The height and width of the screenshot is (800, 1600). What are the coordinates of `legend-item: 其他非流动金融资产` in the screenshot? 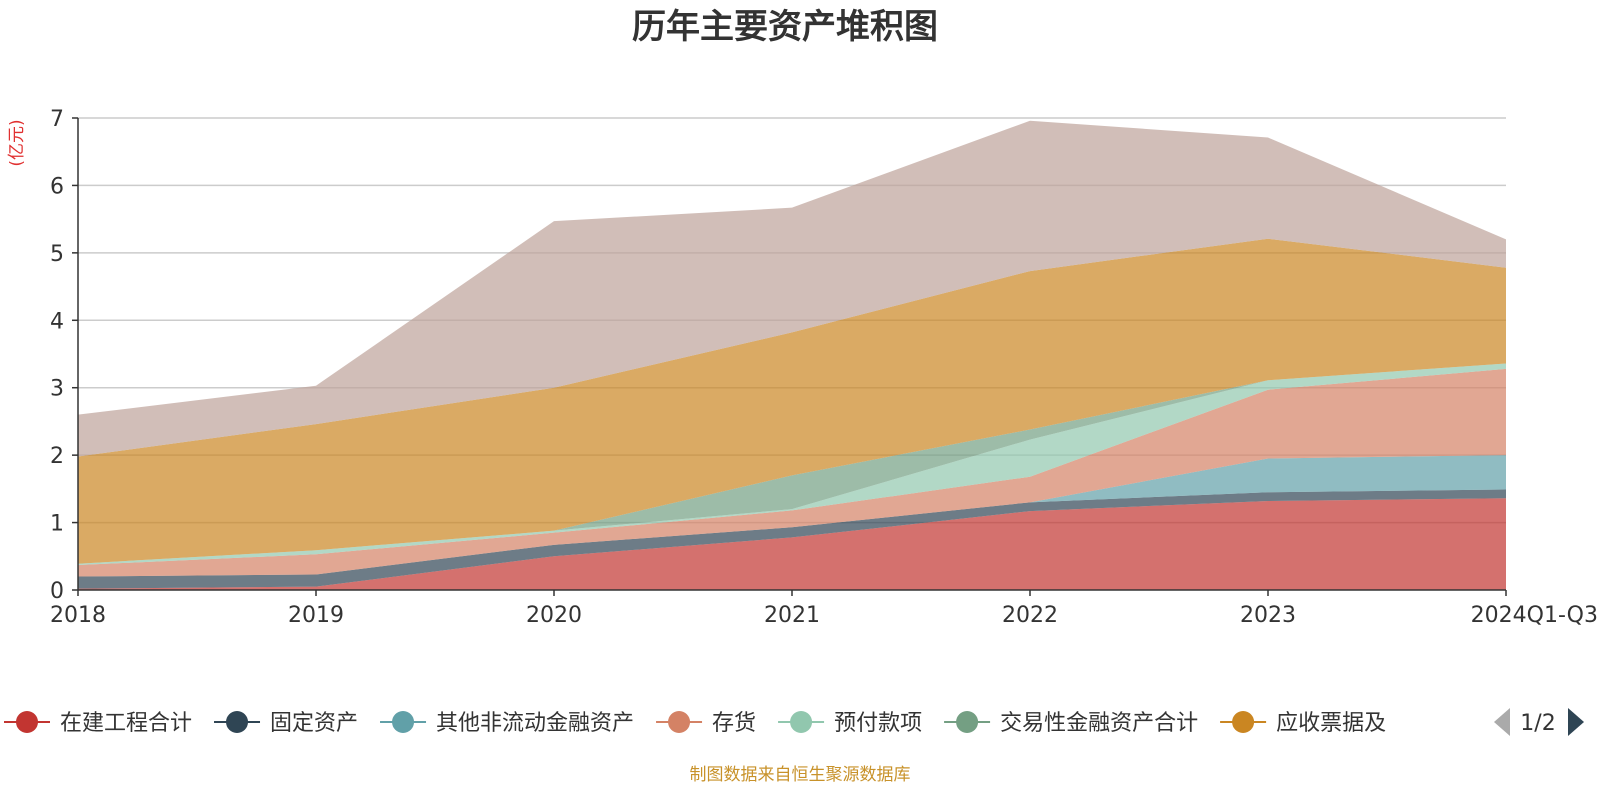 It's located at (507, 723).